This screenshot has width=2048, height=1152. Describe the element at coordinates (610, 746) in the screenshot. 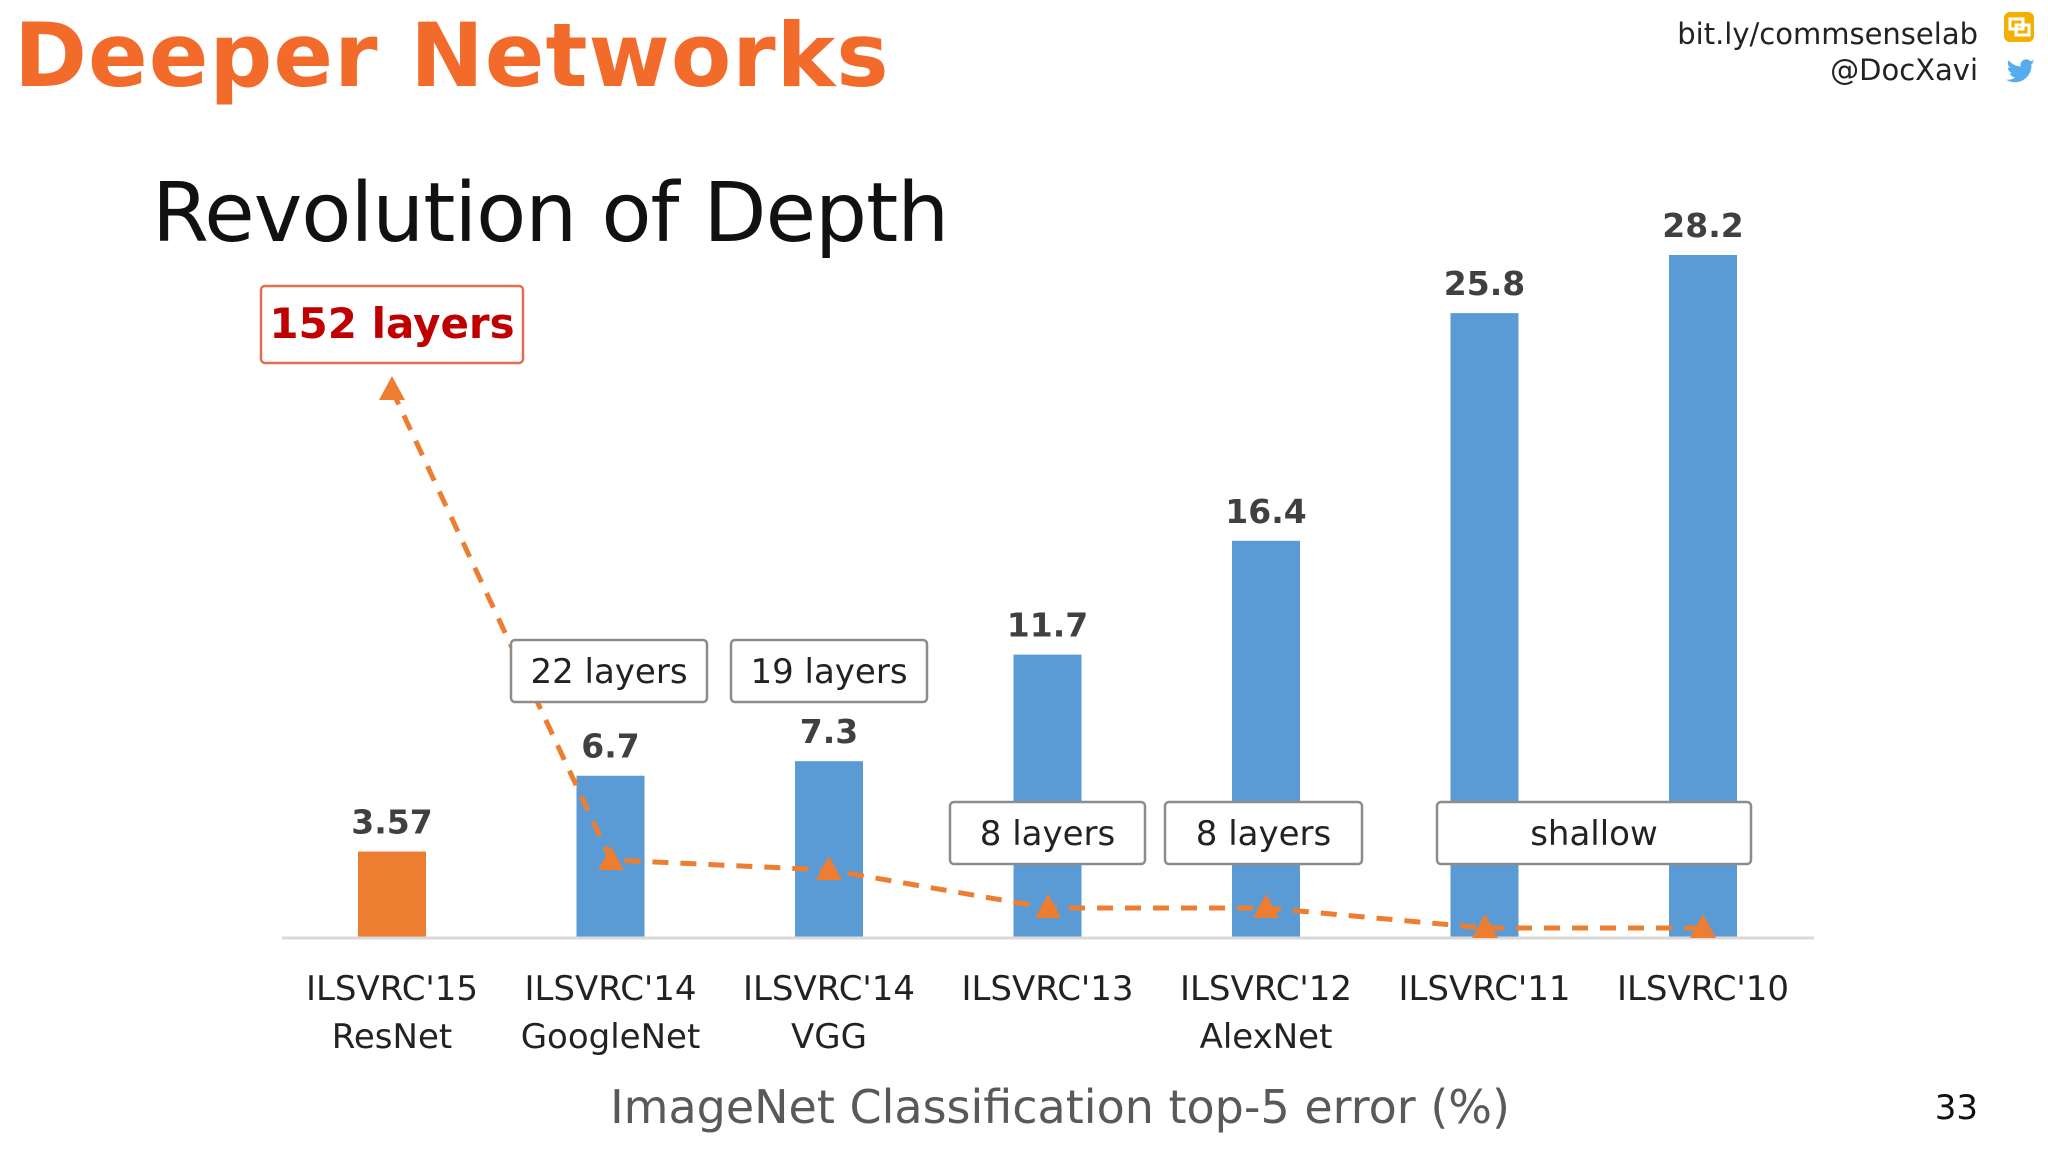

I see `bar-value-label: 6.7` at that location.